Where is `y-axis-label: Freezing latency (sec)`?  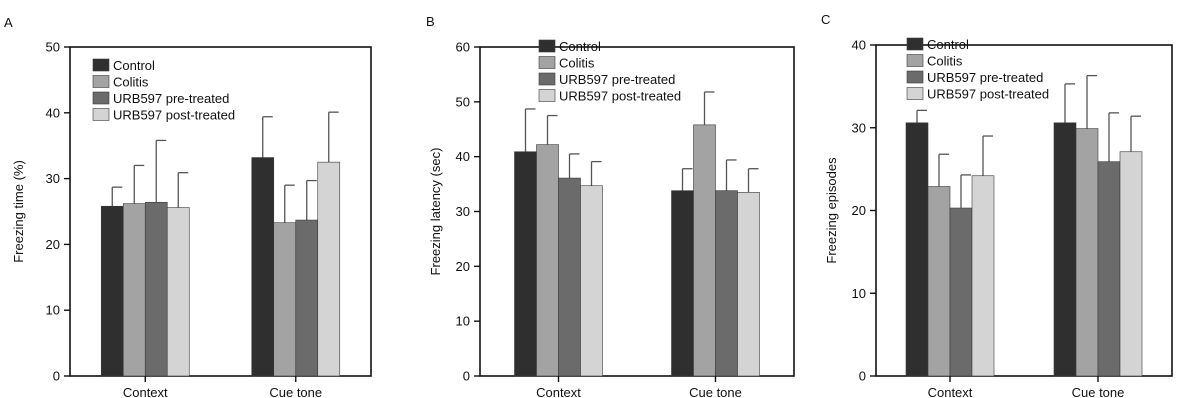
y-axis-label: Freezing latency (sec) is located at coordinates (435, 212).